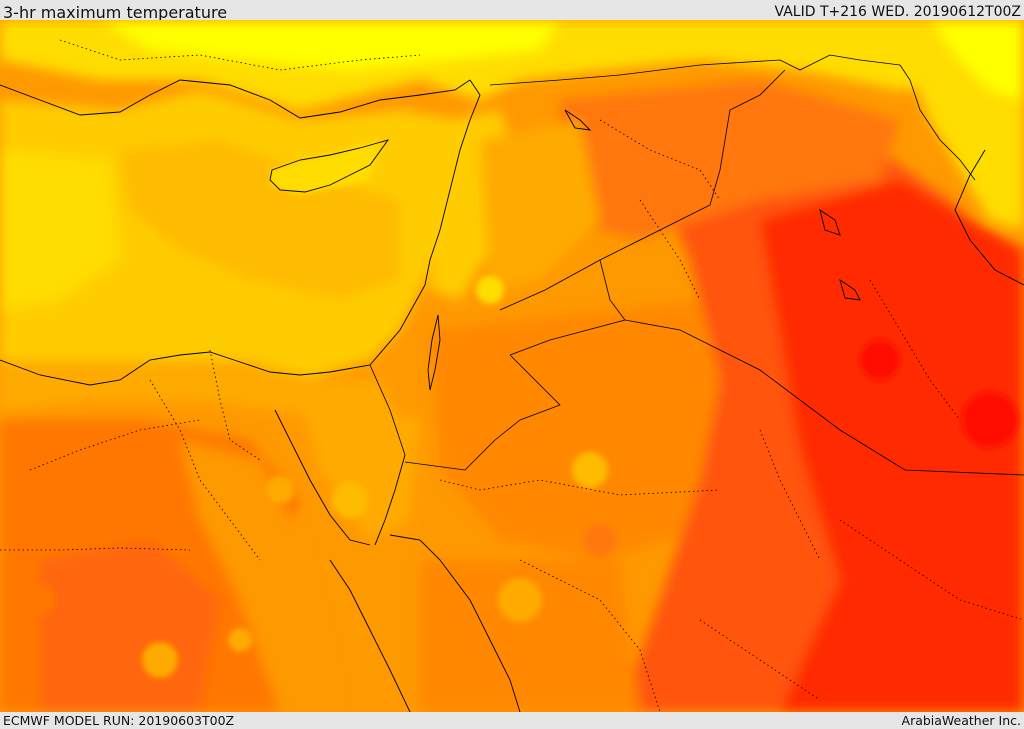 This screenshot has width=1024, height=729. I want to click on field-egypt-north, so click(200, 395).